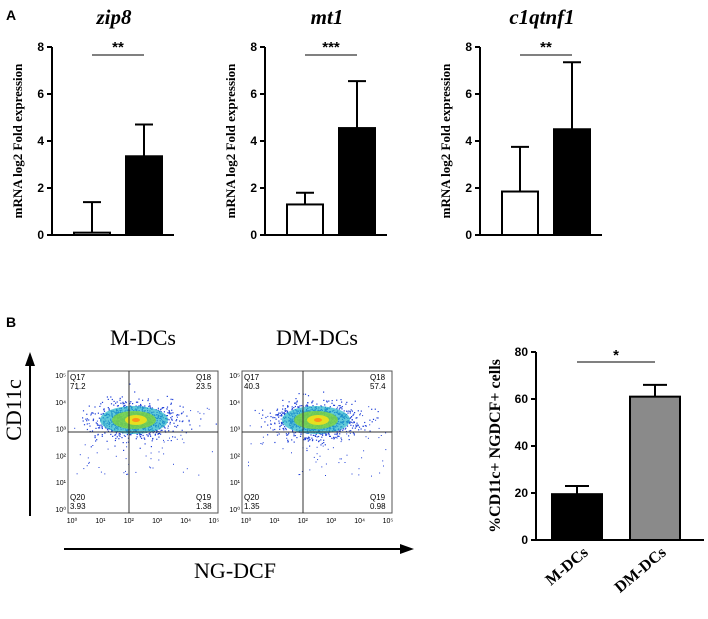 This screenshot has width=708, height=619. What do you see at coordinates (17, 140) in the screenshot?
I see `y-axis-label: mRNA log2 Fold expression` at bounding box center [17, 140].